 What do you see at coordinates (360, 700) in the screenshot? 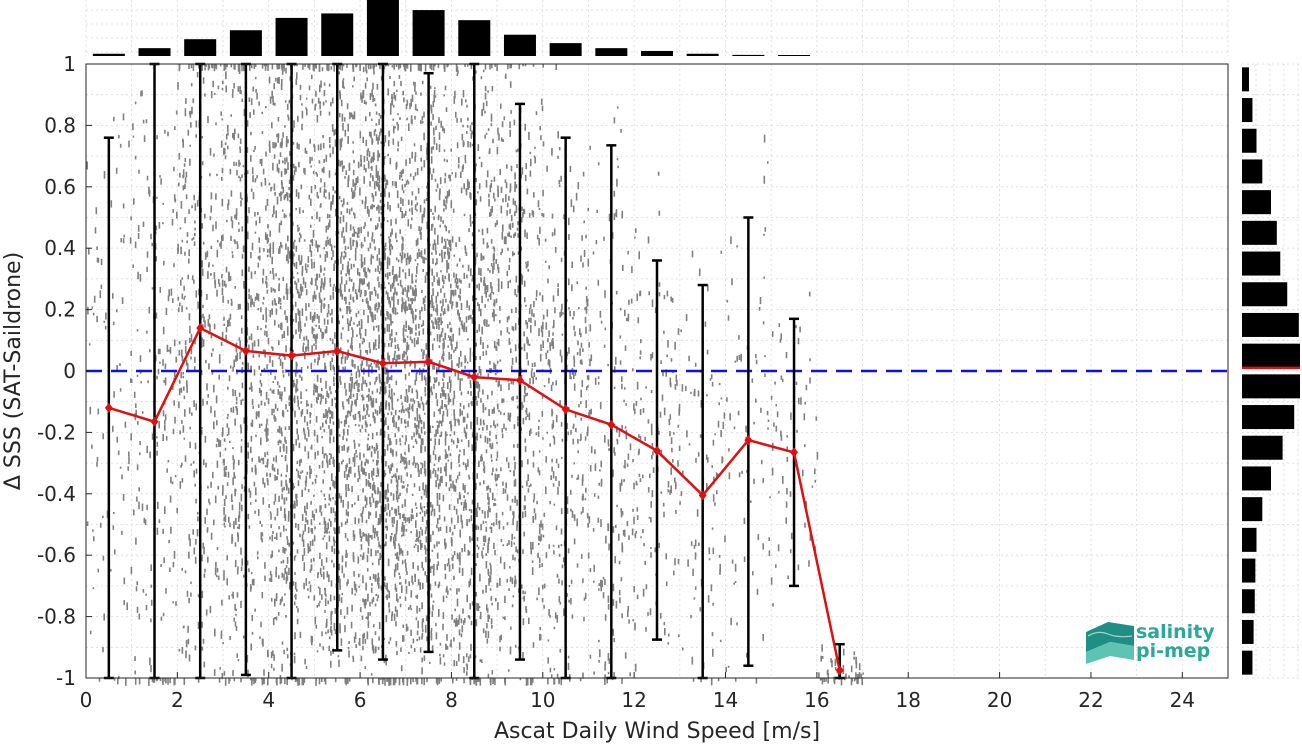
I see `x-tick-label: 6` at bounding box center [360, 700].